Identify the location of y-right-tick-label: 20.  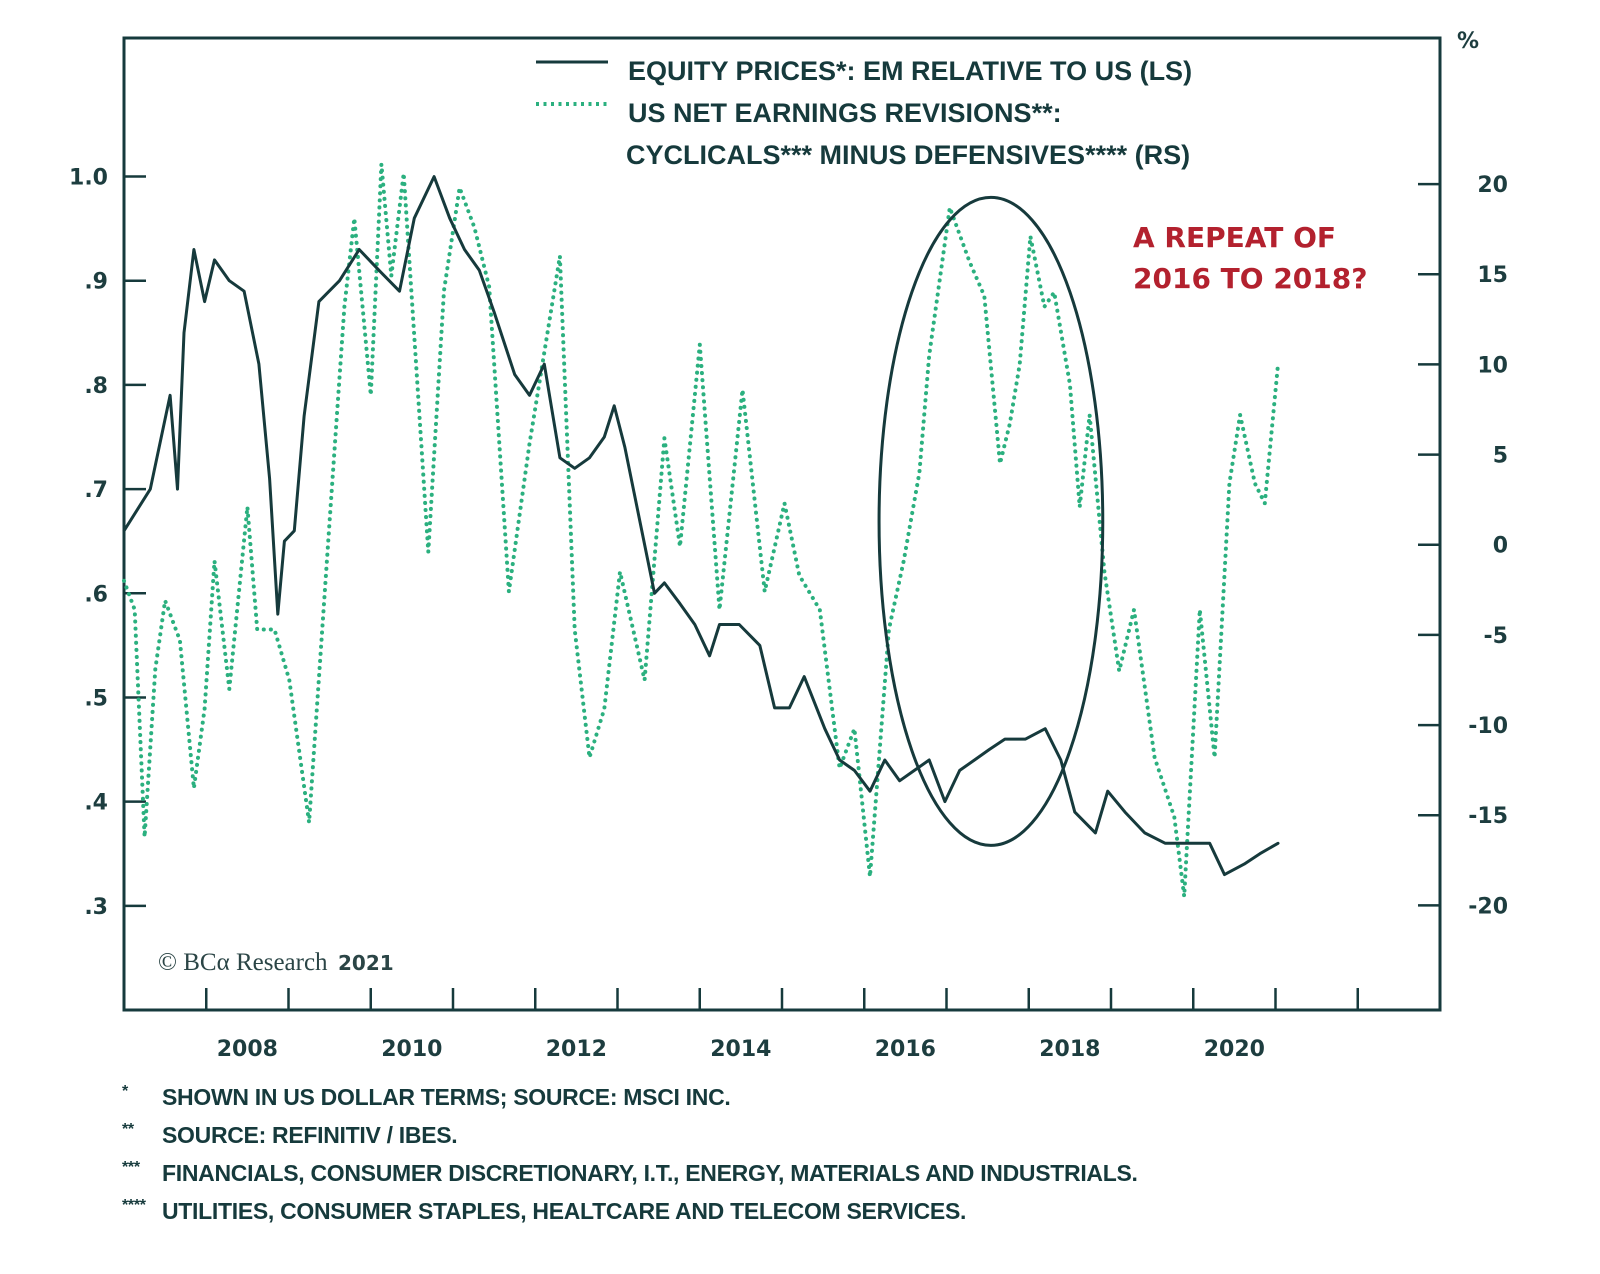
(1492, 185).